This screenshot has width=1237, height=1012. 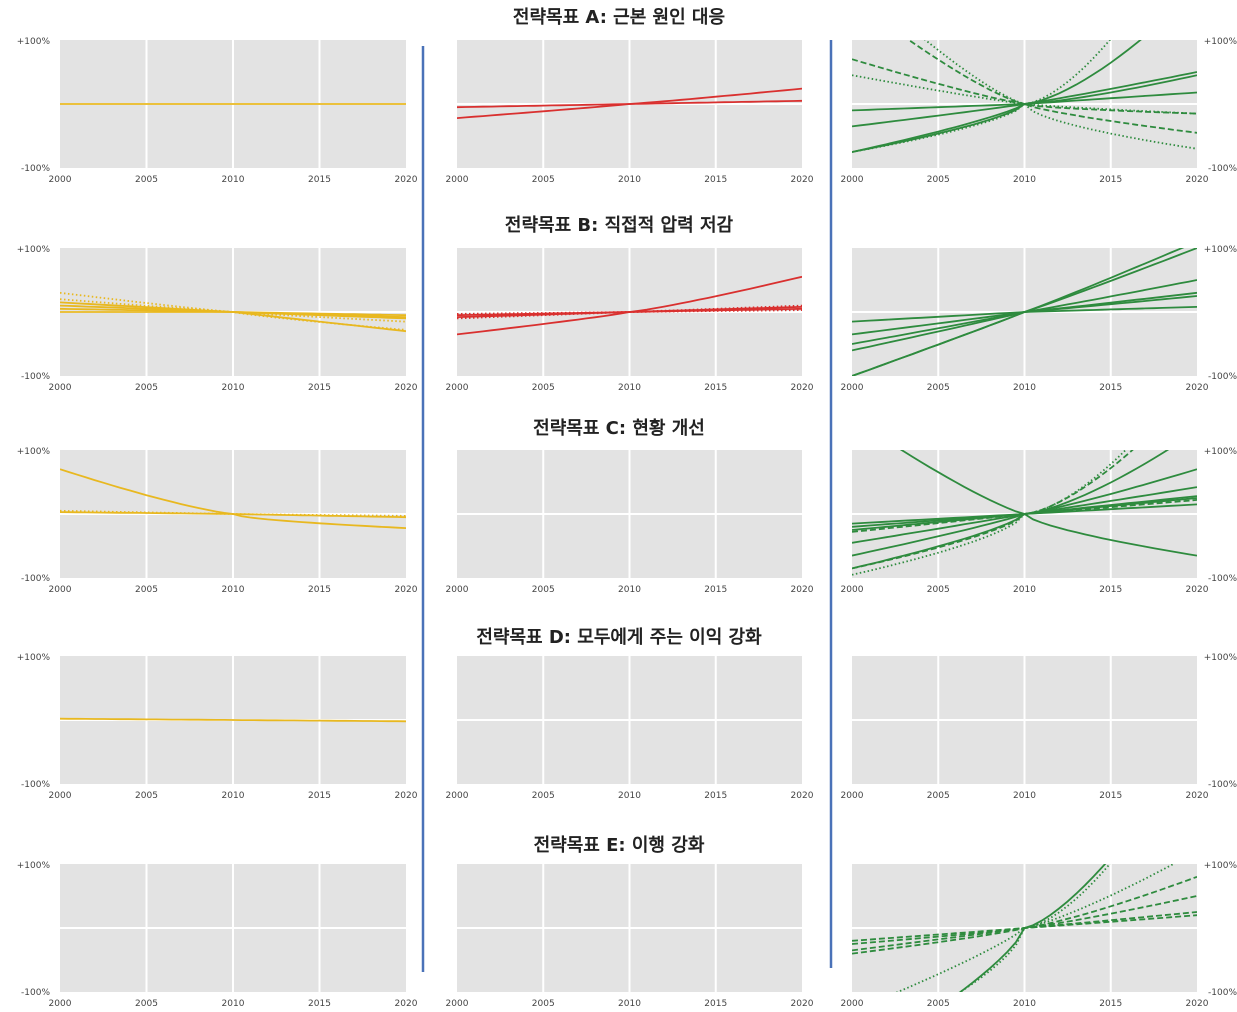 What do you see at coordinates (630, 728) in the screenshot?
I see `panel-D-2: 2000 2005 2010 2015 2020` at bounding box center [630, 728].